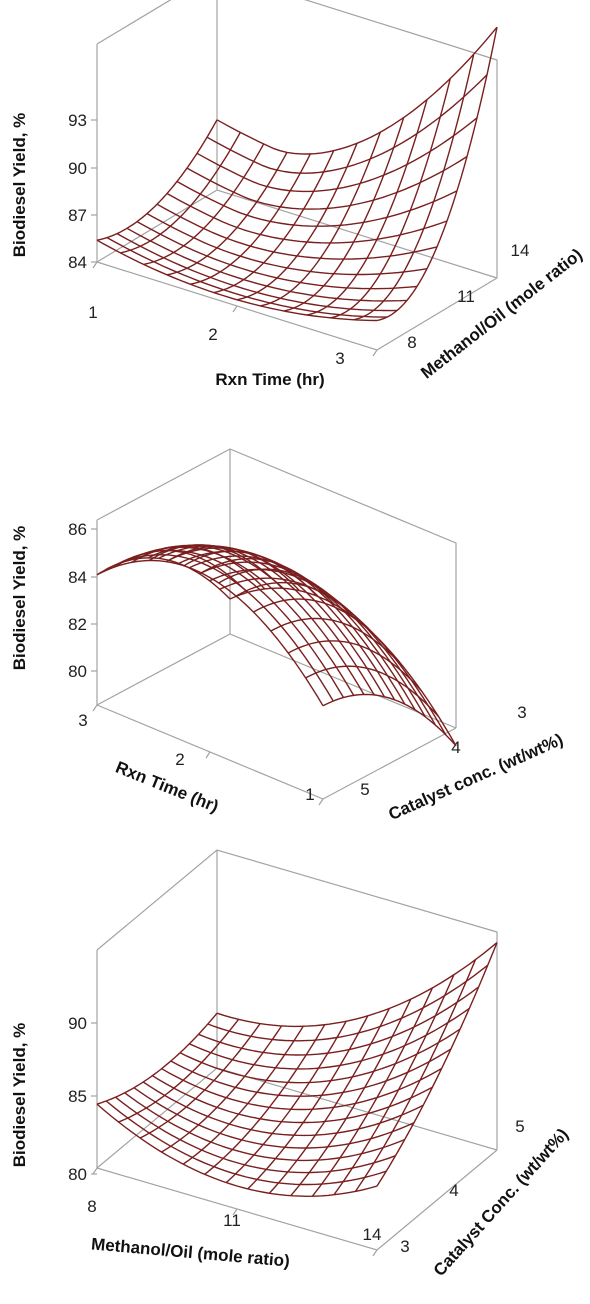 This screenshot has height=1304, width=590. What do you see at coordinates (77, 120) in the screenshot?
I see `z-tick-label: 93` at bounding box center [77, 120].